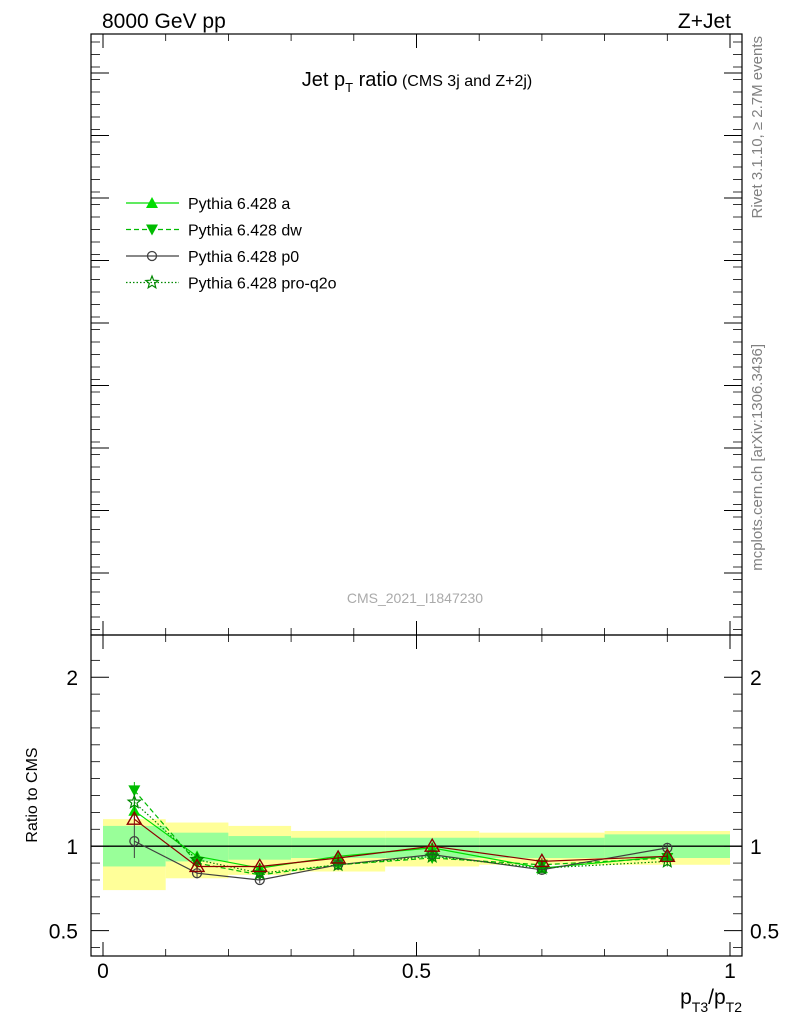 The height and width of the screenshot is (1029, 786). I want to click on legend-item: Pythia 6.428 pro-q2o, so click(231, 283).